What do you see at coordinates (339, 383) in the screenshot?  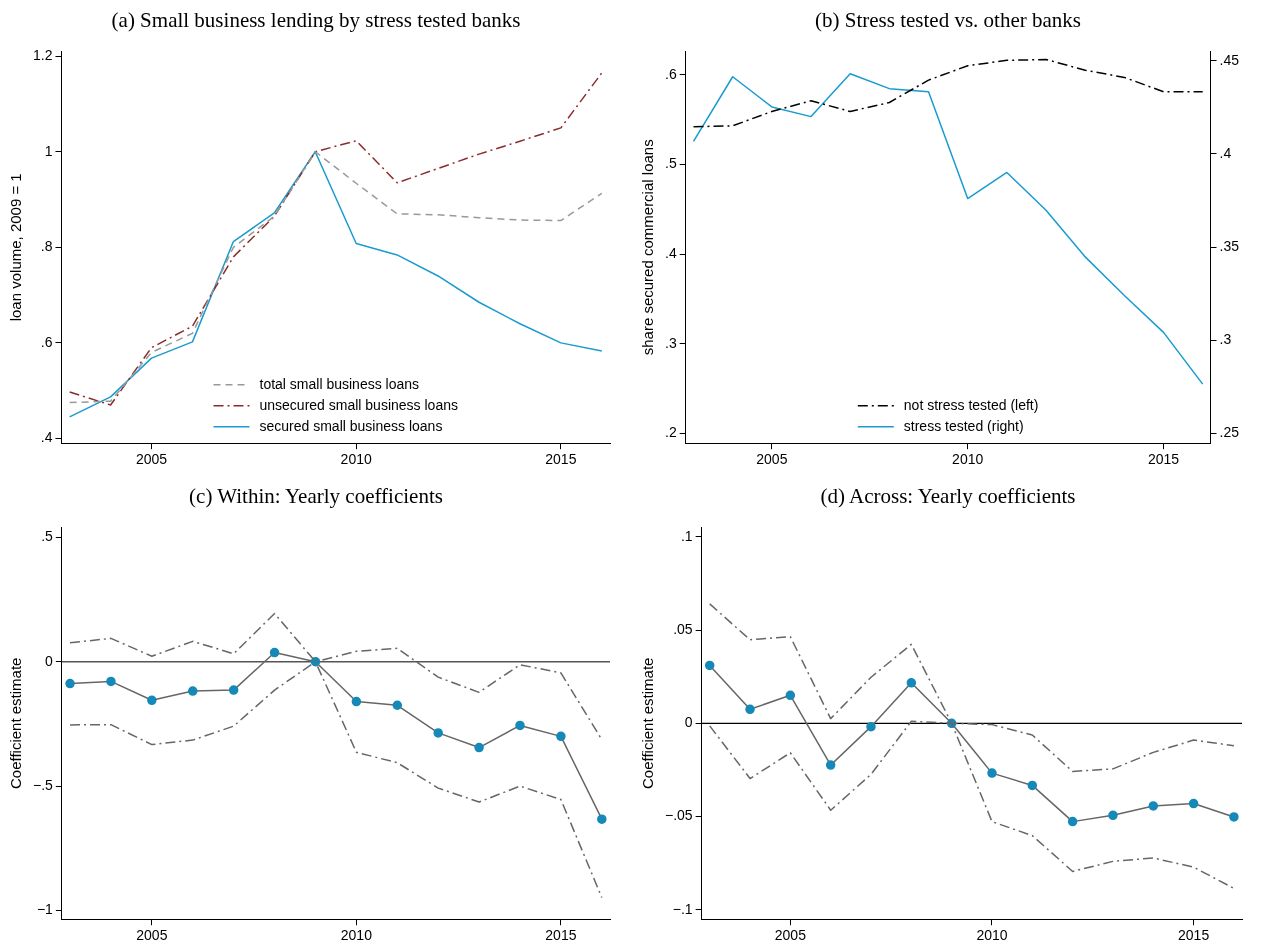 I see `legend-label: total small business loans` at bounding box center [339, 383].